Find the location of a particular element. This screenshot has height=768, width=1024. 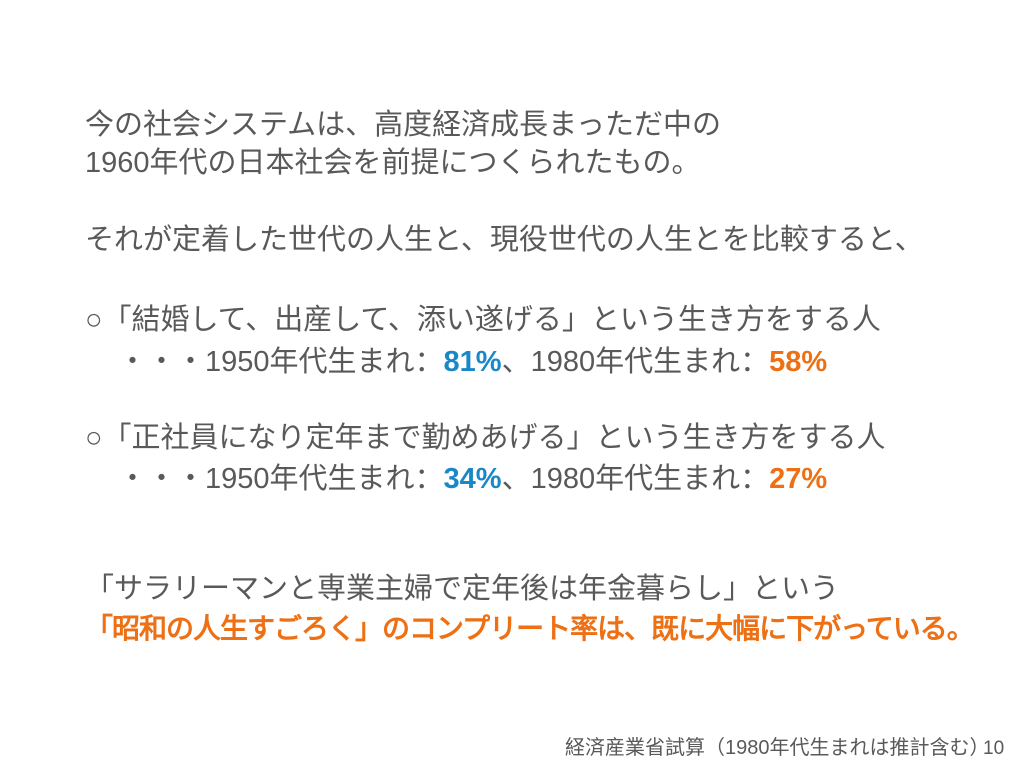

finding-marriage-value-1950s: 81% is located at coordinates (472, 362).